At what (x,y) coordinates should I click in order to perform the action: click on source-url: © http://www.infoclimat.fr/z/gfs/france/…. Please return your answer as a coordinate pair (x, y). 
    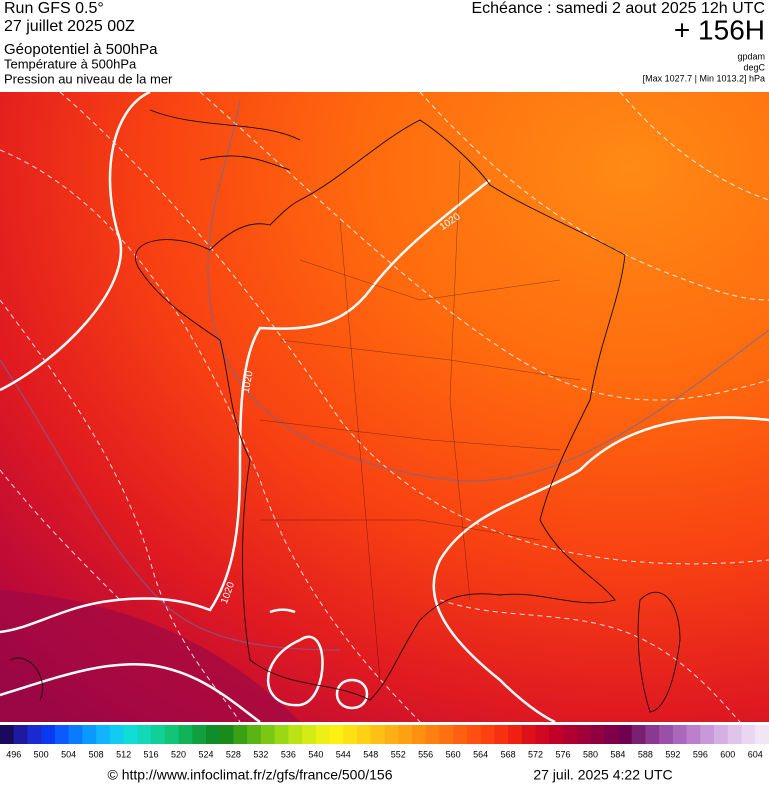
    Looking at the image, I should click on (250, 775).